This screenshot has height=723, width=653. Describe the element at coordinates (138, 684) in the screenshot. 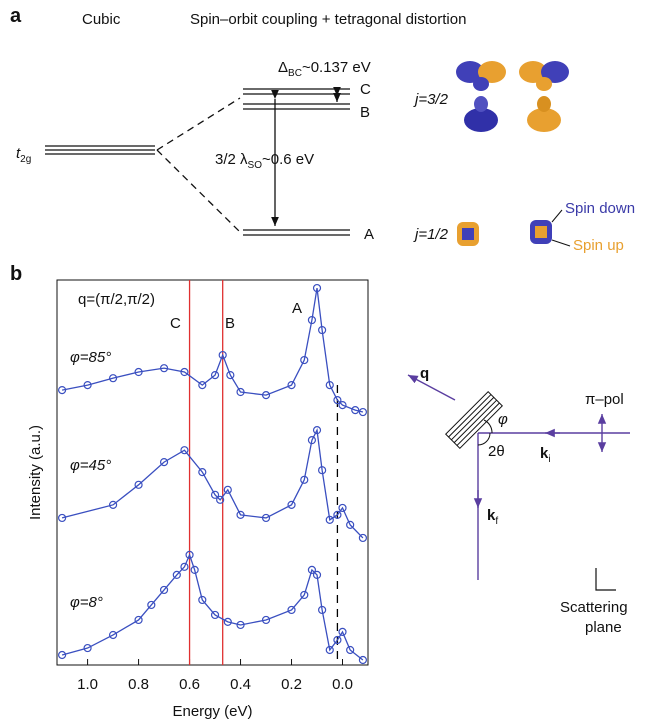

I see `x-tick-label: 0.8` at that location.